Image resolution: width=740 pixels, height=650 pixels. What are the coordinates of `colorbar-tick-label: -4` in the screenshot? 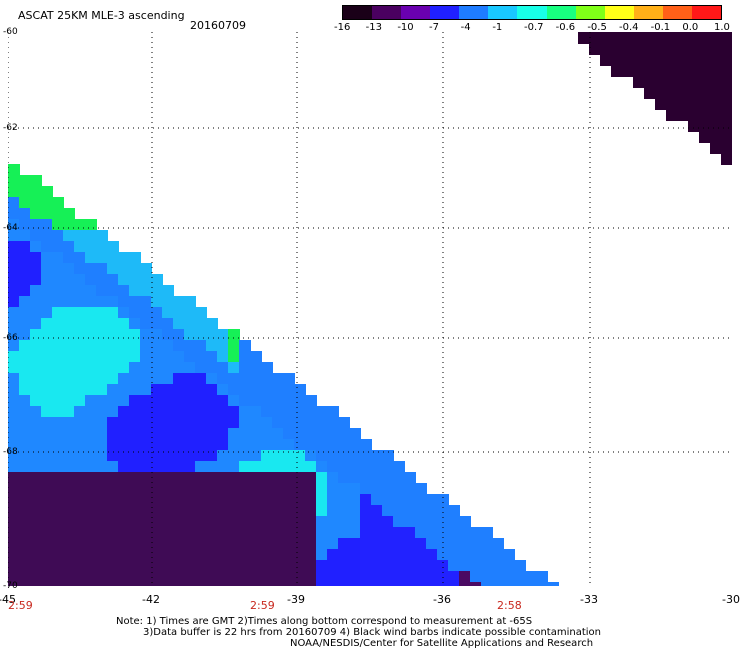 It's located at (465, 27).